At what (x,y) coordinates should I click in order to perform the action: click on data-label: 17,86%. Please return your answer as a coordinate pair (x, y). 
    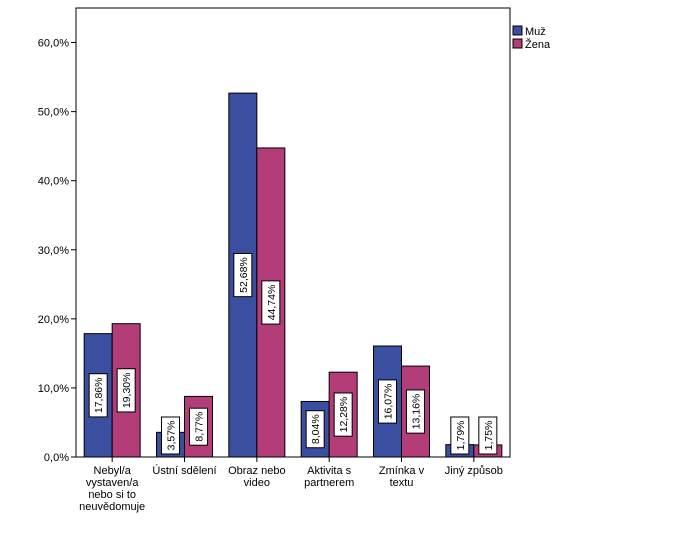
    Looking at the image, I should click on (98, 395).